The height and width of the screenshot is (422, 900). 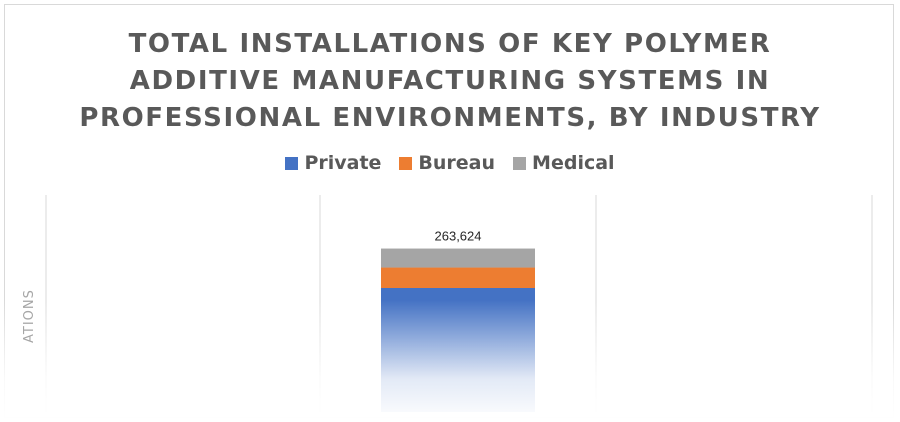 I want to click on legend-swatch-medical, so click(x=520, y=163).